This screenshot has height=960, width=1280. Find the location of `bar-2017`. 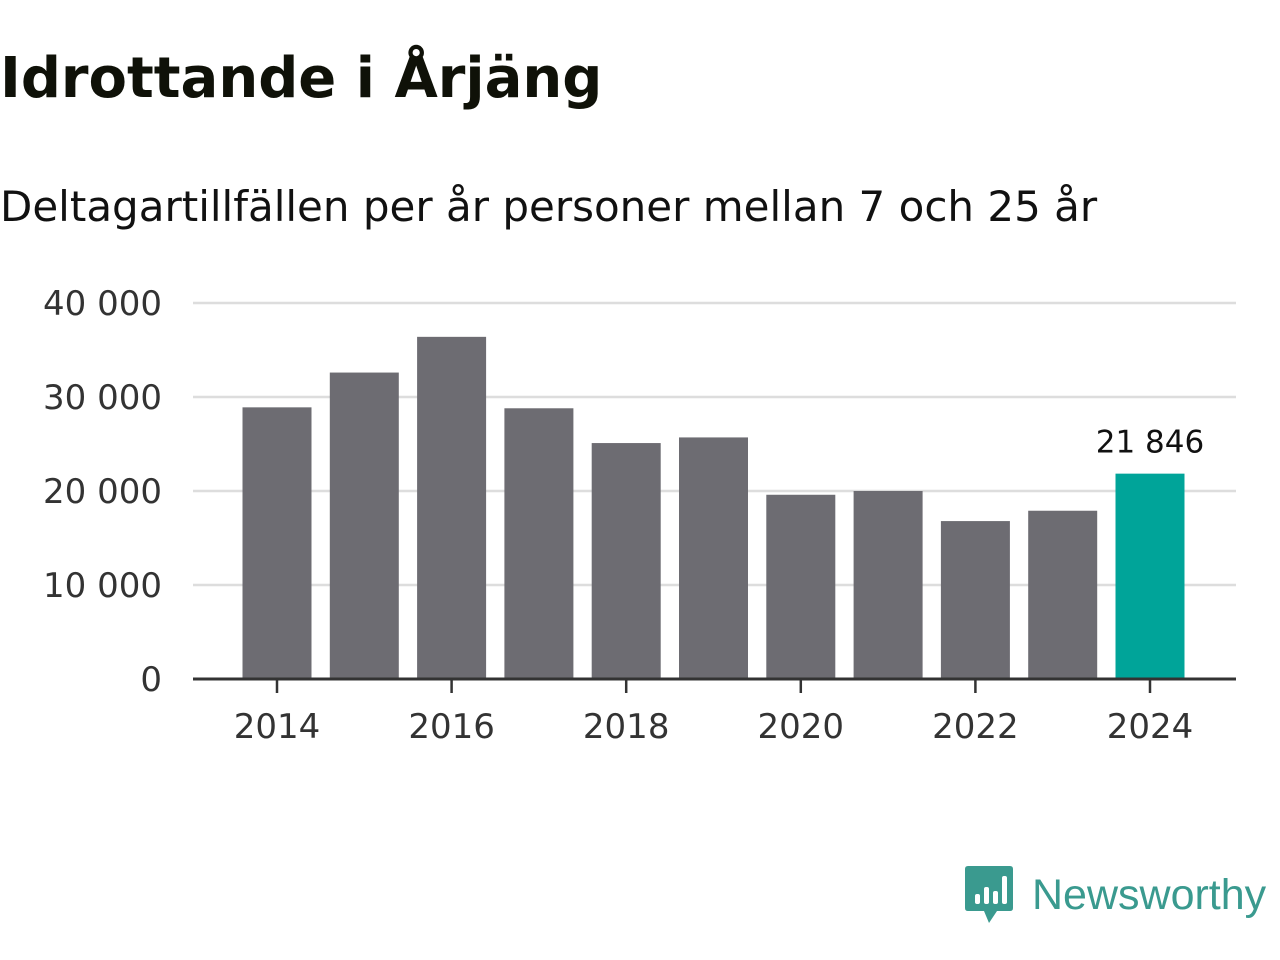

bar-2017 is located at coordinates (539, 543).